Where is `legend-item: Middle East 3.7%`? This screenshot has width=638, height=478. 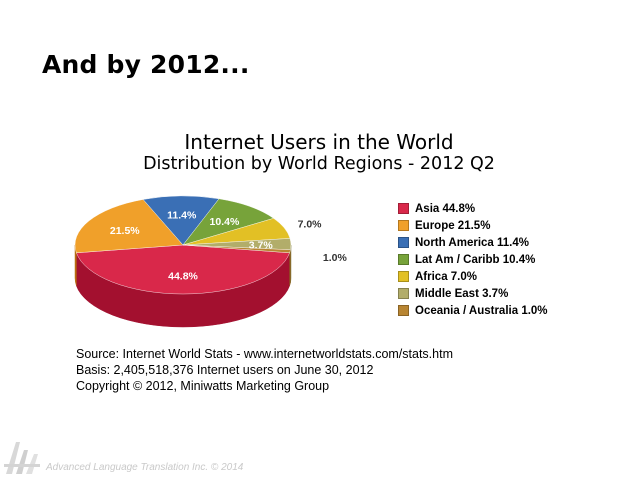
legend-item: Middle East 3.7% is located at coordinates (473, 293).